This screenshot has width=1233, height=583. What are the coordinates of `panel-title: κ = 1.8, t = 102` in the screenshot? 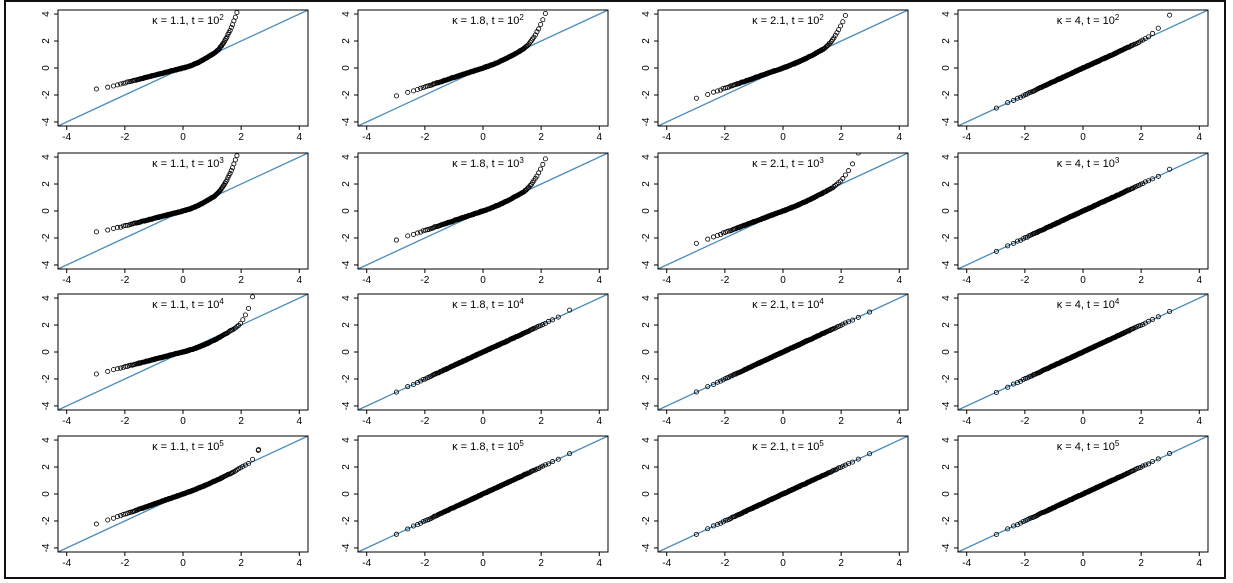 It's located at (488, 20).